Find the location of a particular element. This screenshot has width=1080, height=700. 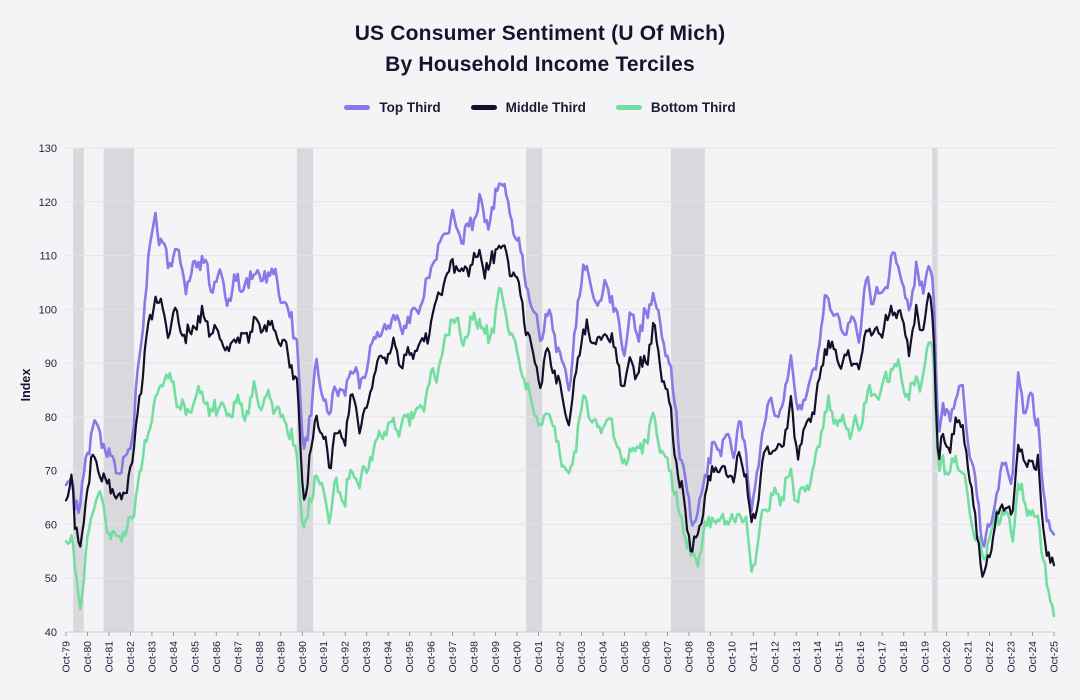

x-tick-label: Oct-93 is located at coordinates (367, 657).